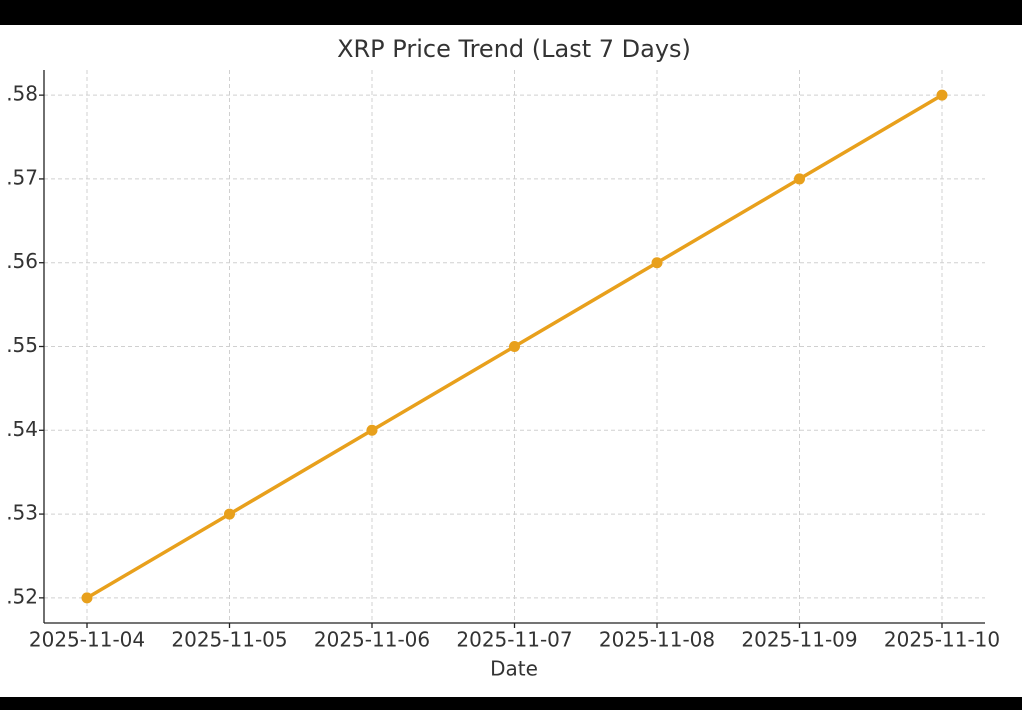 This screenshot has width=1022, height=710. I want to click on x-tick-label: 2025-11-06, so click(372, 640).